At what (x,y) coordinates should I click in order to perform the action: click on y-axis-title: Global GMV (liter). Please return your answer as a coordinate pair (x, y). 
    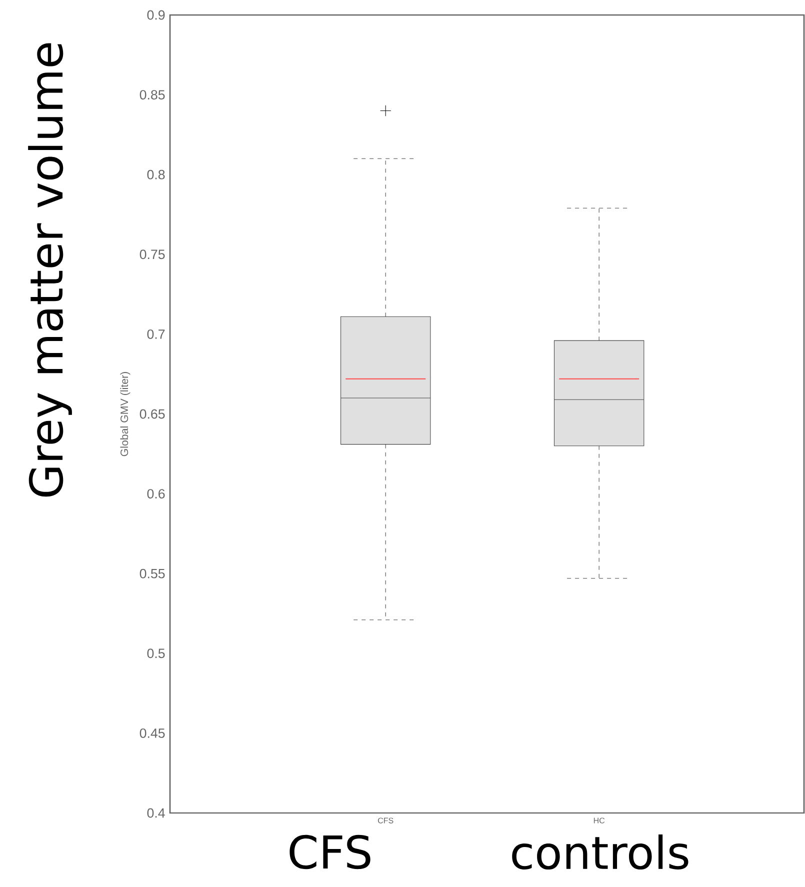
    Looking at the image, I should click on (125, 414).